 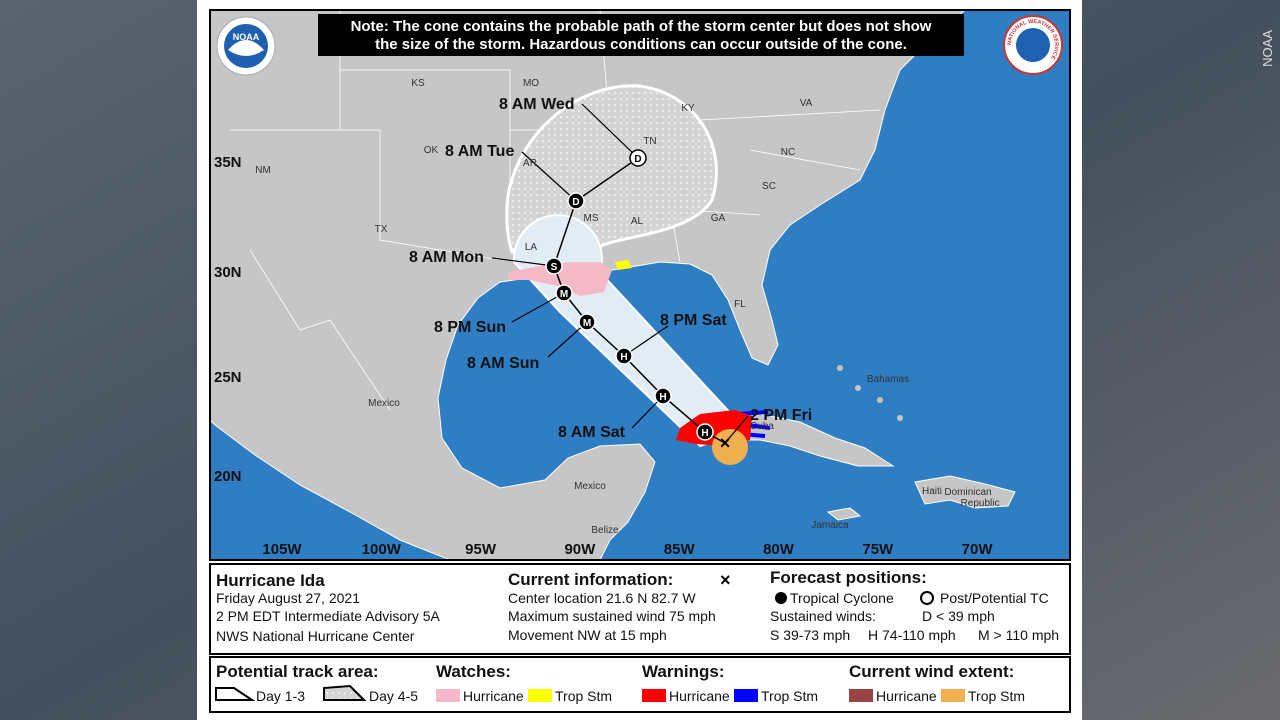 I want to click on trop-storm-watch, so click(x=623, y=265).